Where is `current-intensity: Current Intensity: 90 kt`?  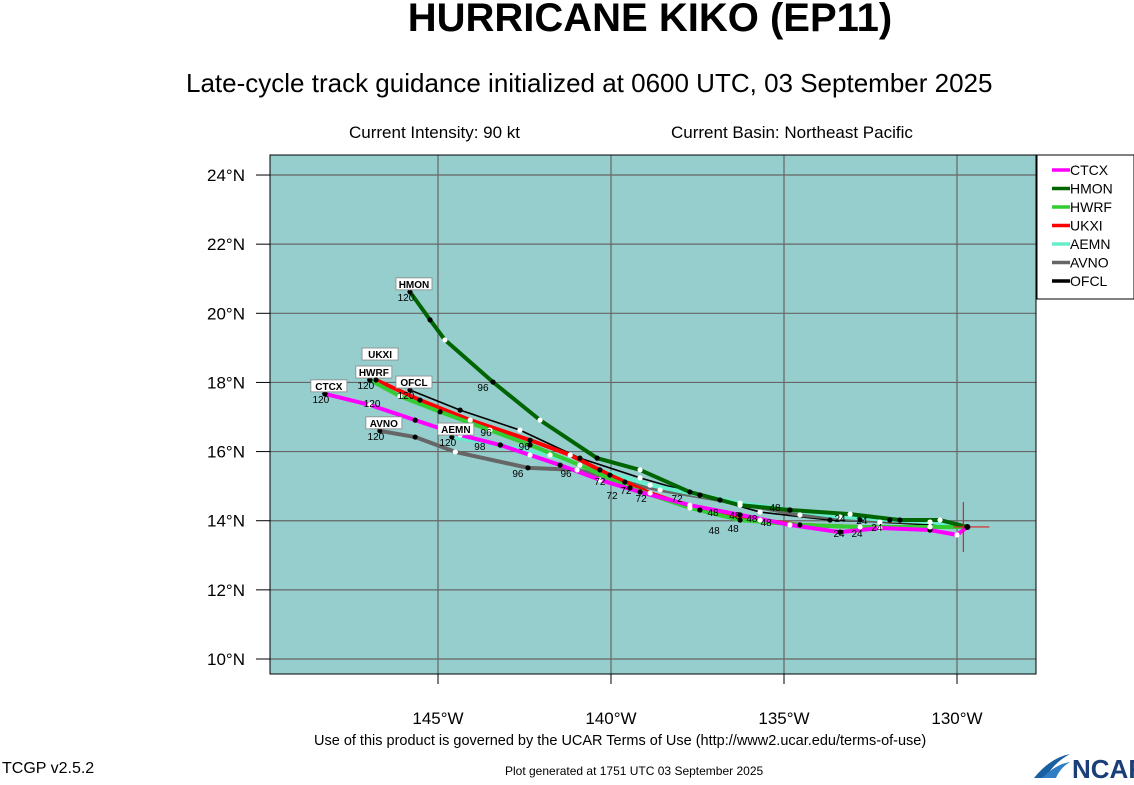
current-intensity: Current Intensity: 90 kt is located at coordinates (435, 132).